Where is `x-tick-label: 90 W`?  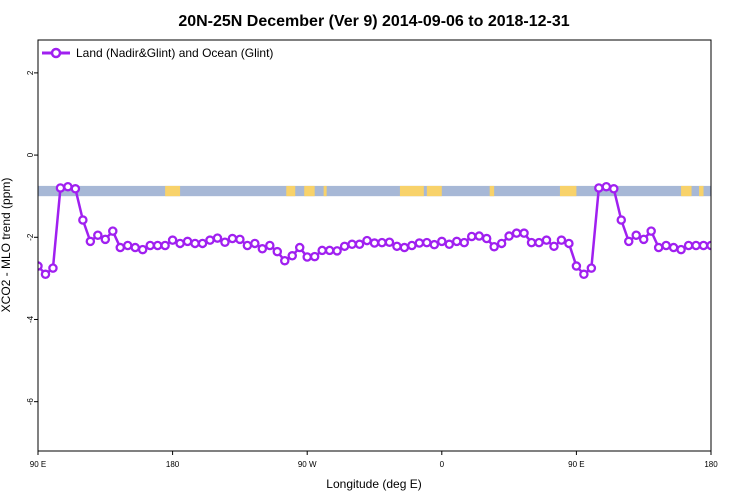
x-tick-label: 90 W is located at coordinates (307, 464).